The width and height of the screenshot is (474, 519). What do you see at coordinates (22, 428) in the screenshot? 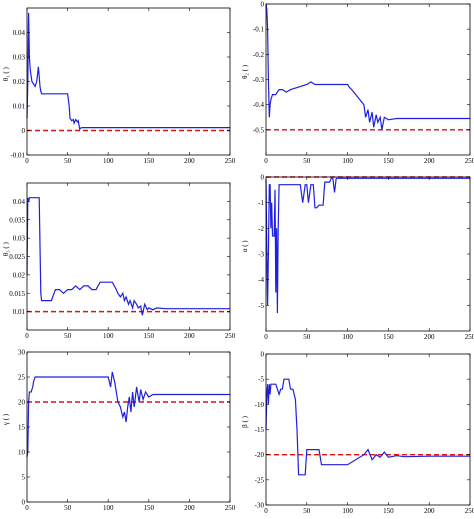
I see `y-tick-label: 15` at bounding box center [22, 428].